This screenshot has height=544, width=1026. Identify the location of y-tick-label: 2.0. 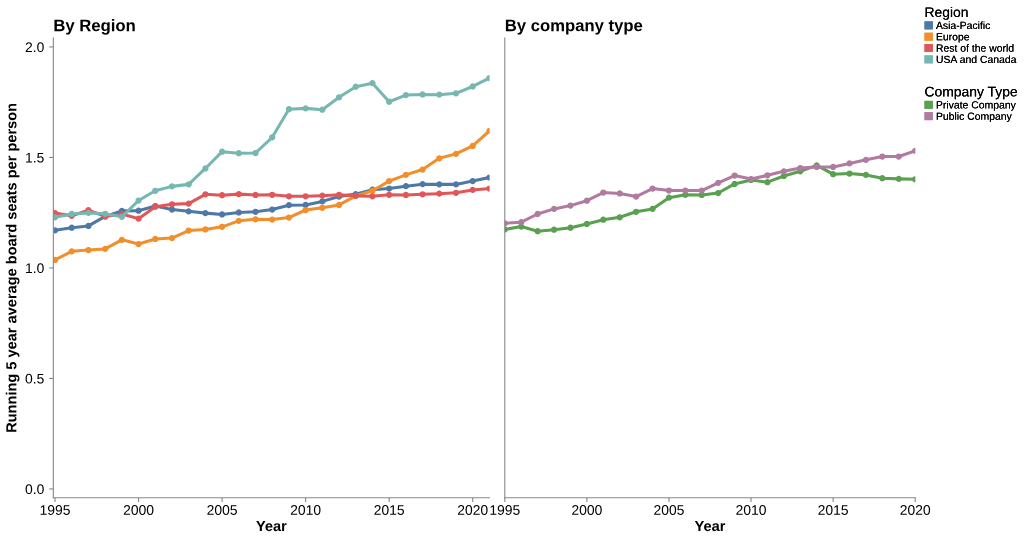
(34, 47).